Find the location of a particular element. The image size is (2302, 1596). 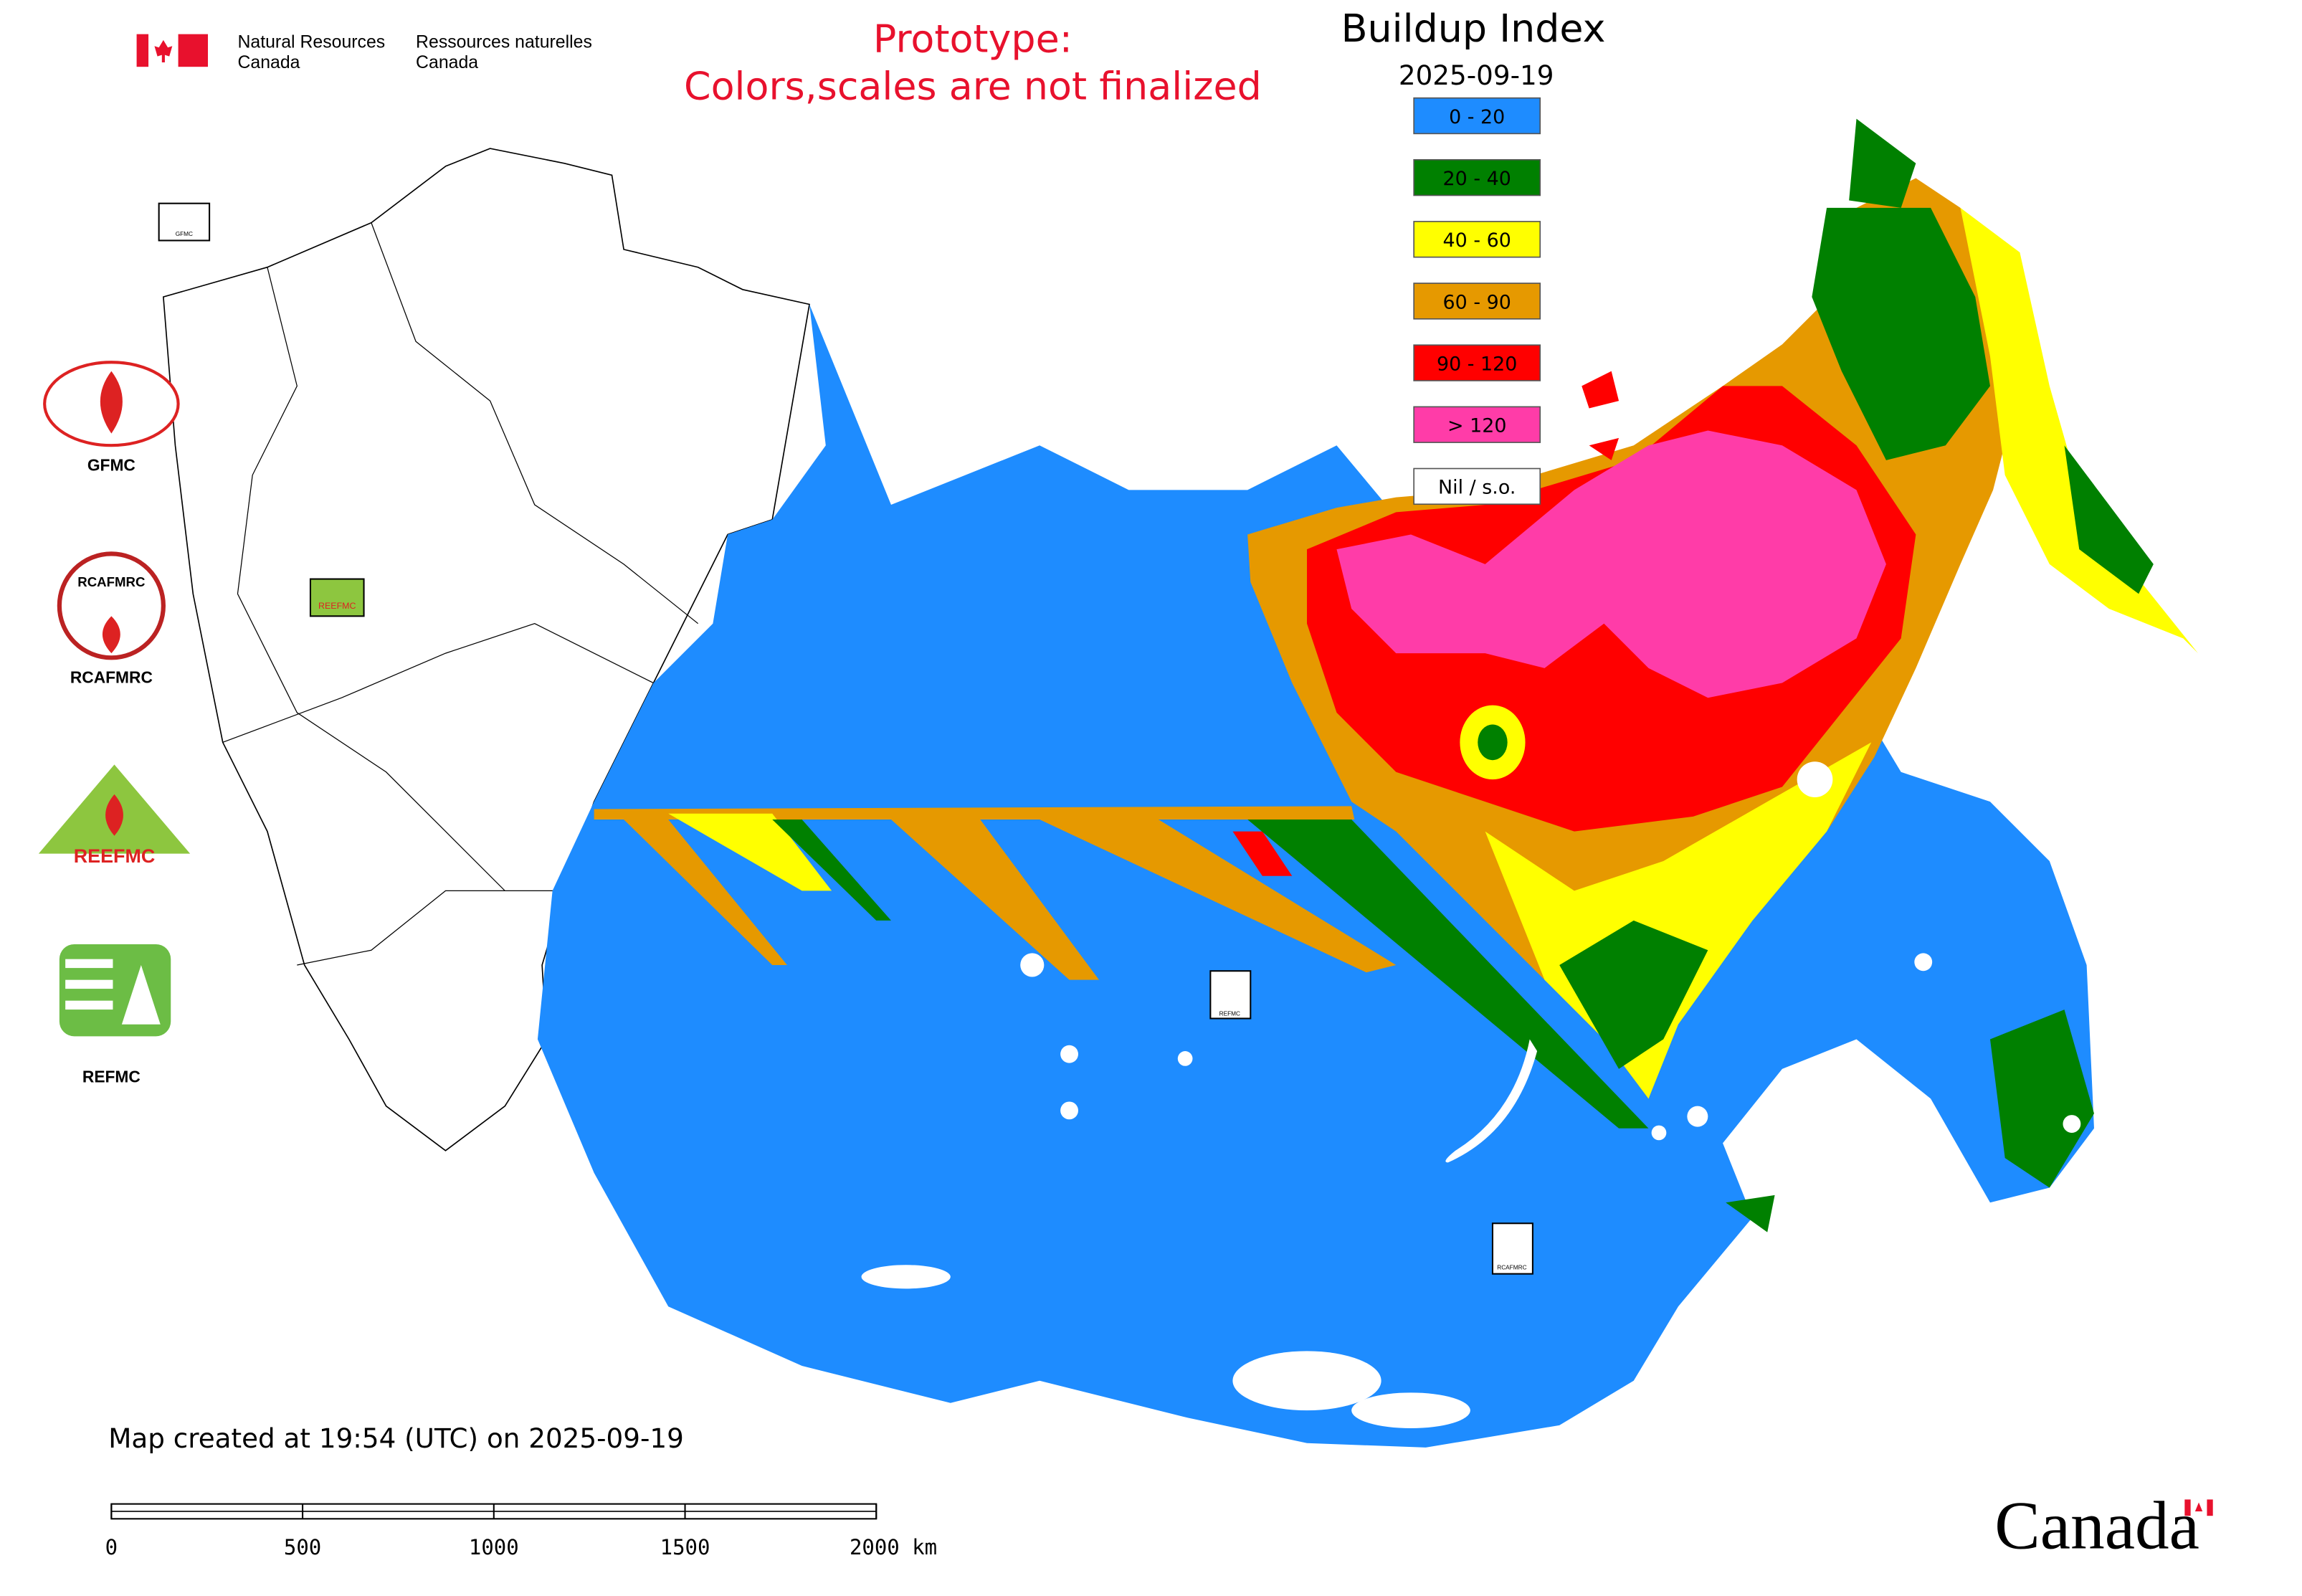

map-marker-label: REEFMC is located at coordinates (337, 606).